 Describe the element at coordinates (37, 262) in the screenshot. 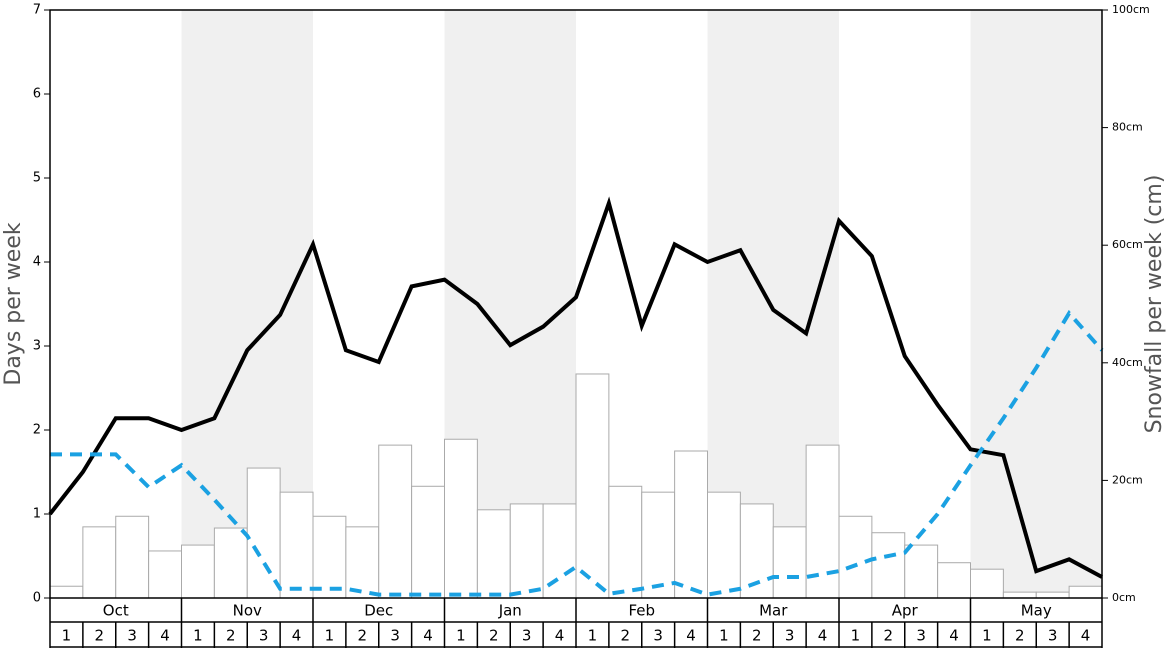

I see `y-tick-label: 4` at that location.